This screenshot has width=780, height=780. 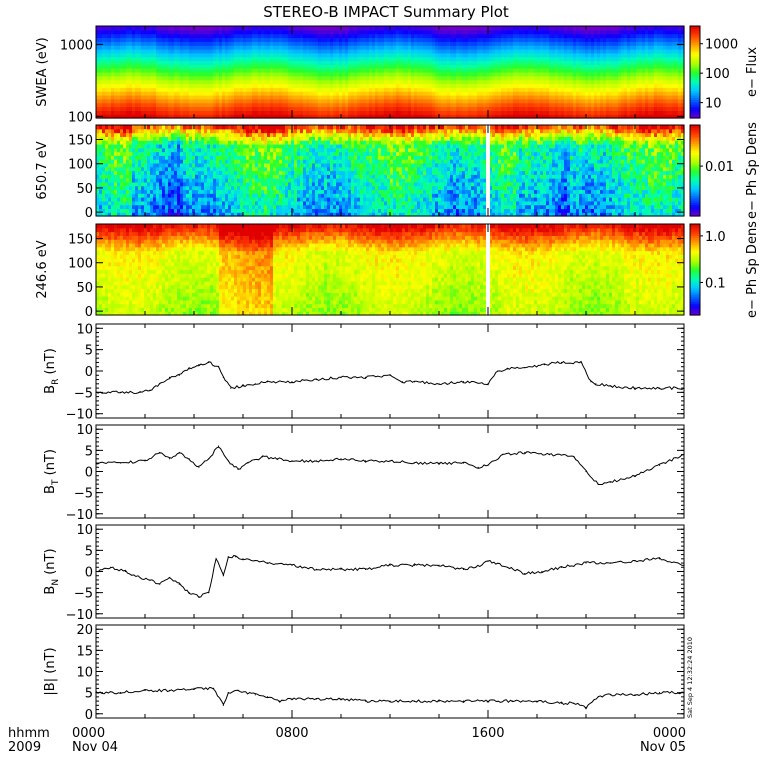 I want to click on plot-title: STEREO-B IMPACT Summary Plot, so click(x=386, y=12).